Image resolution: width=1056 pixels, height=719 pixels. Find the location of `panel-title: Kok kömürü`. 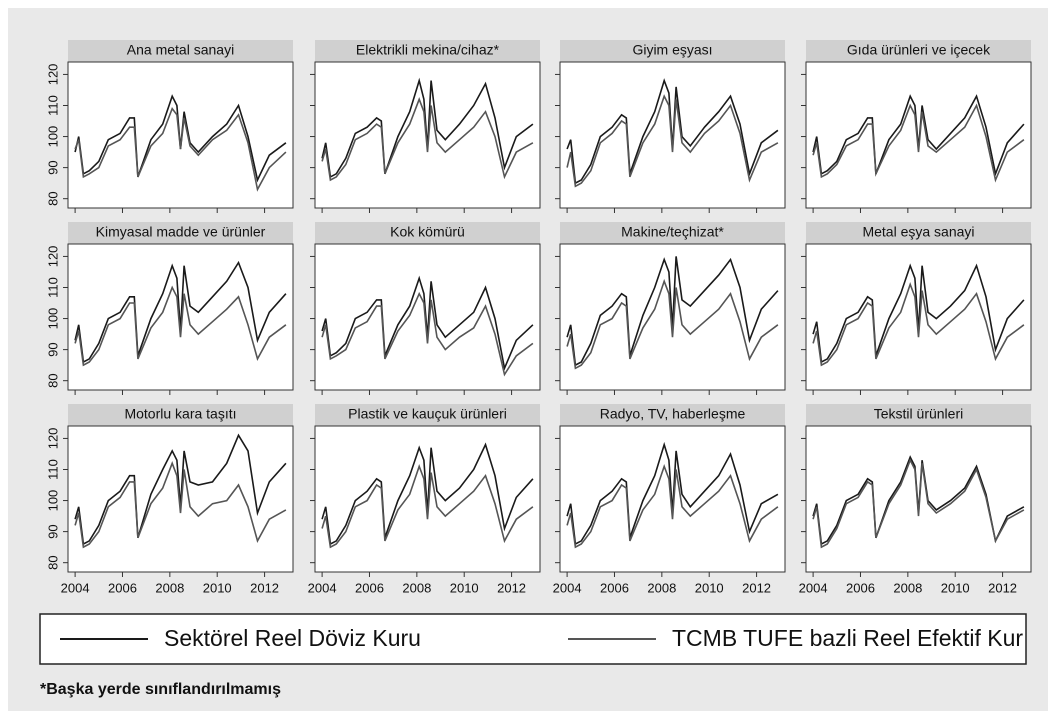

panel-title: Kok kömürü is located at coordinates (427, 232).